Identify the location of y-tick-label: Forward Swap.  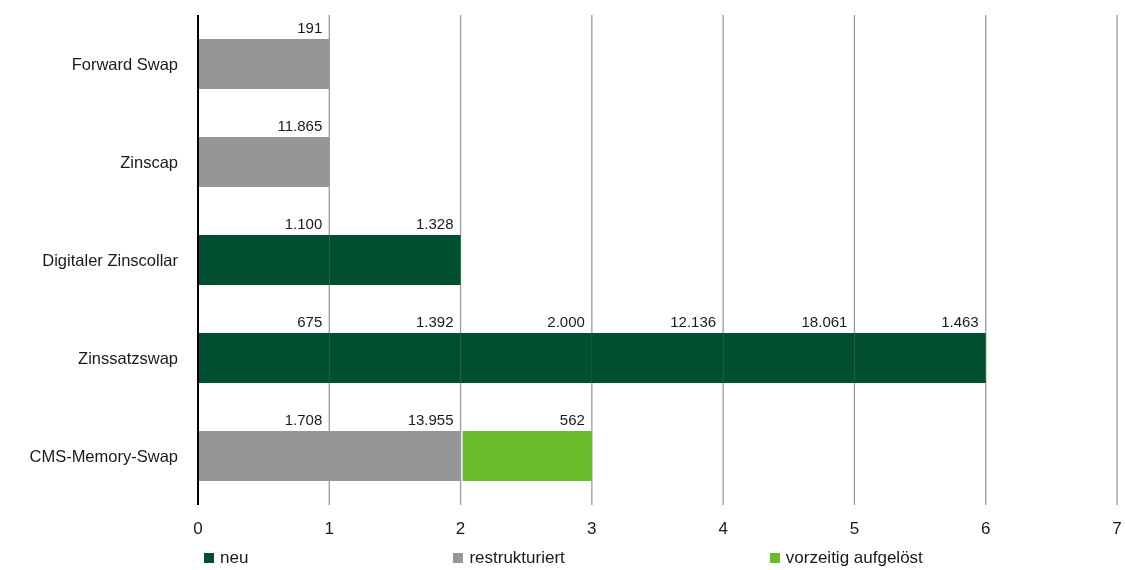
(124, 63).